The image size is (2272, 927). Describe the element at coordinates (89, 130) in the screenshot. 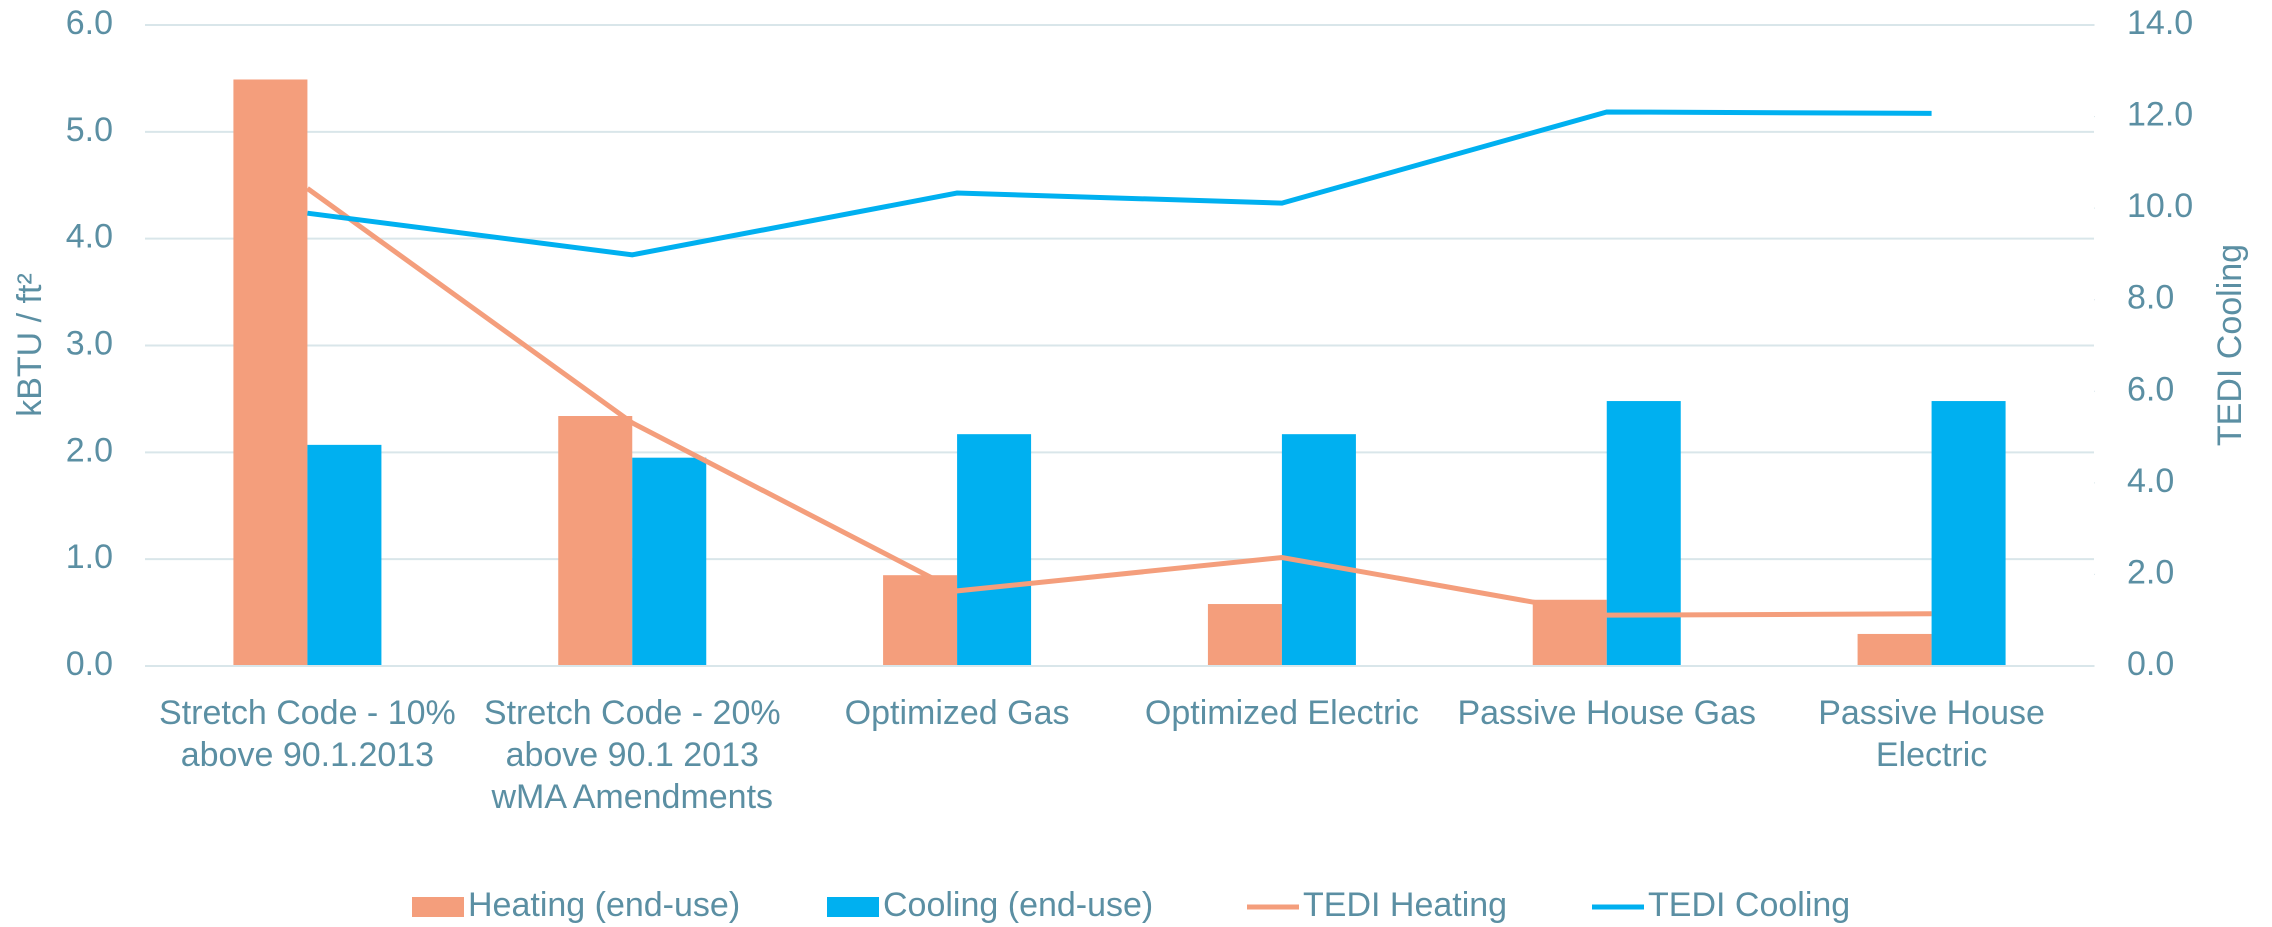

I see `y-tick-label: 5.0` at that location.